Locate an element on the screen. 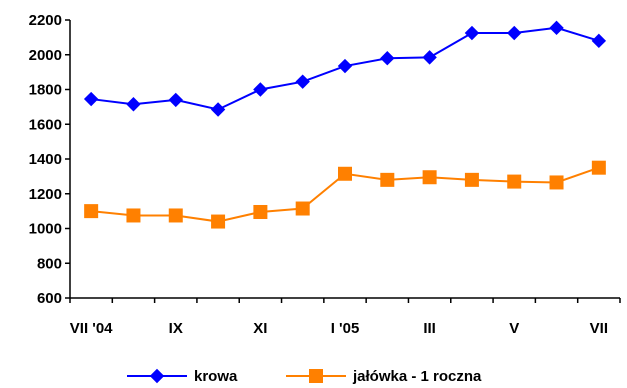 The height and width of the screenshot is (388, 627). y-tick-label: 2200 is located at coordinates (45, 20).